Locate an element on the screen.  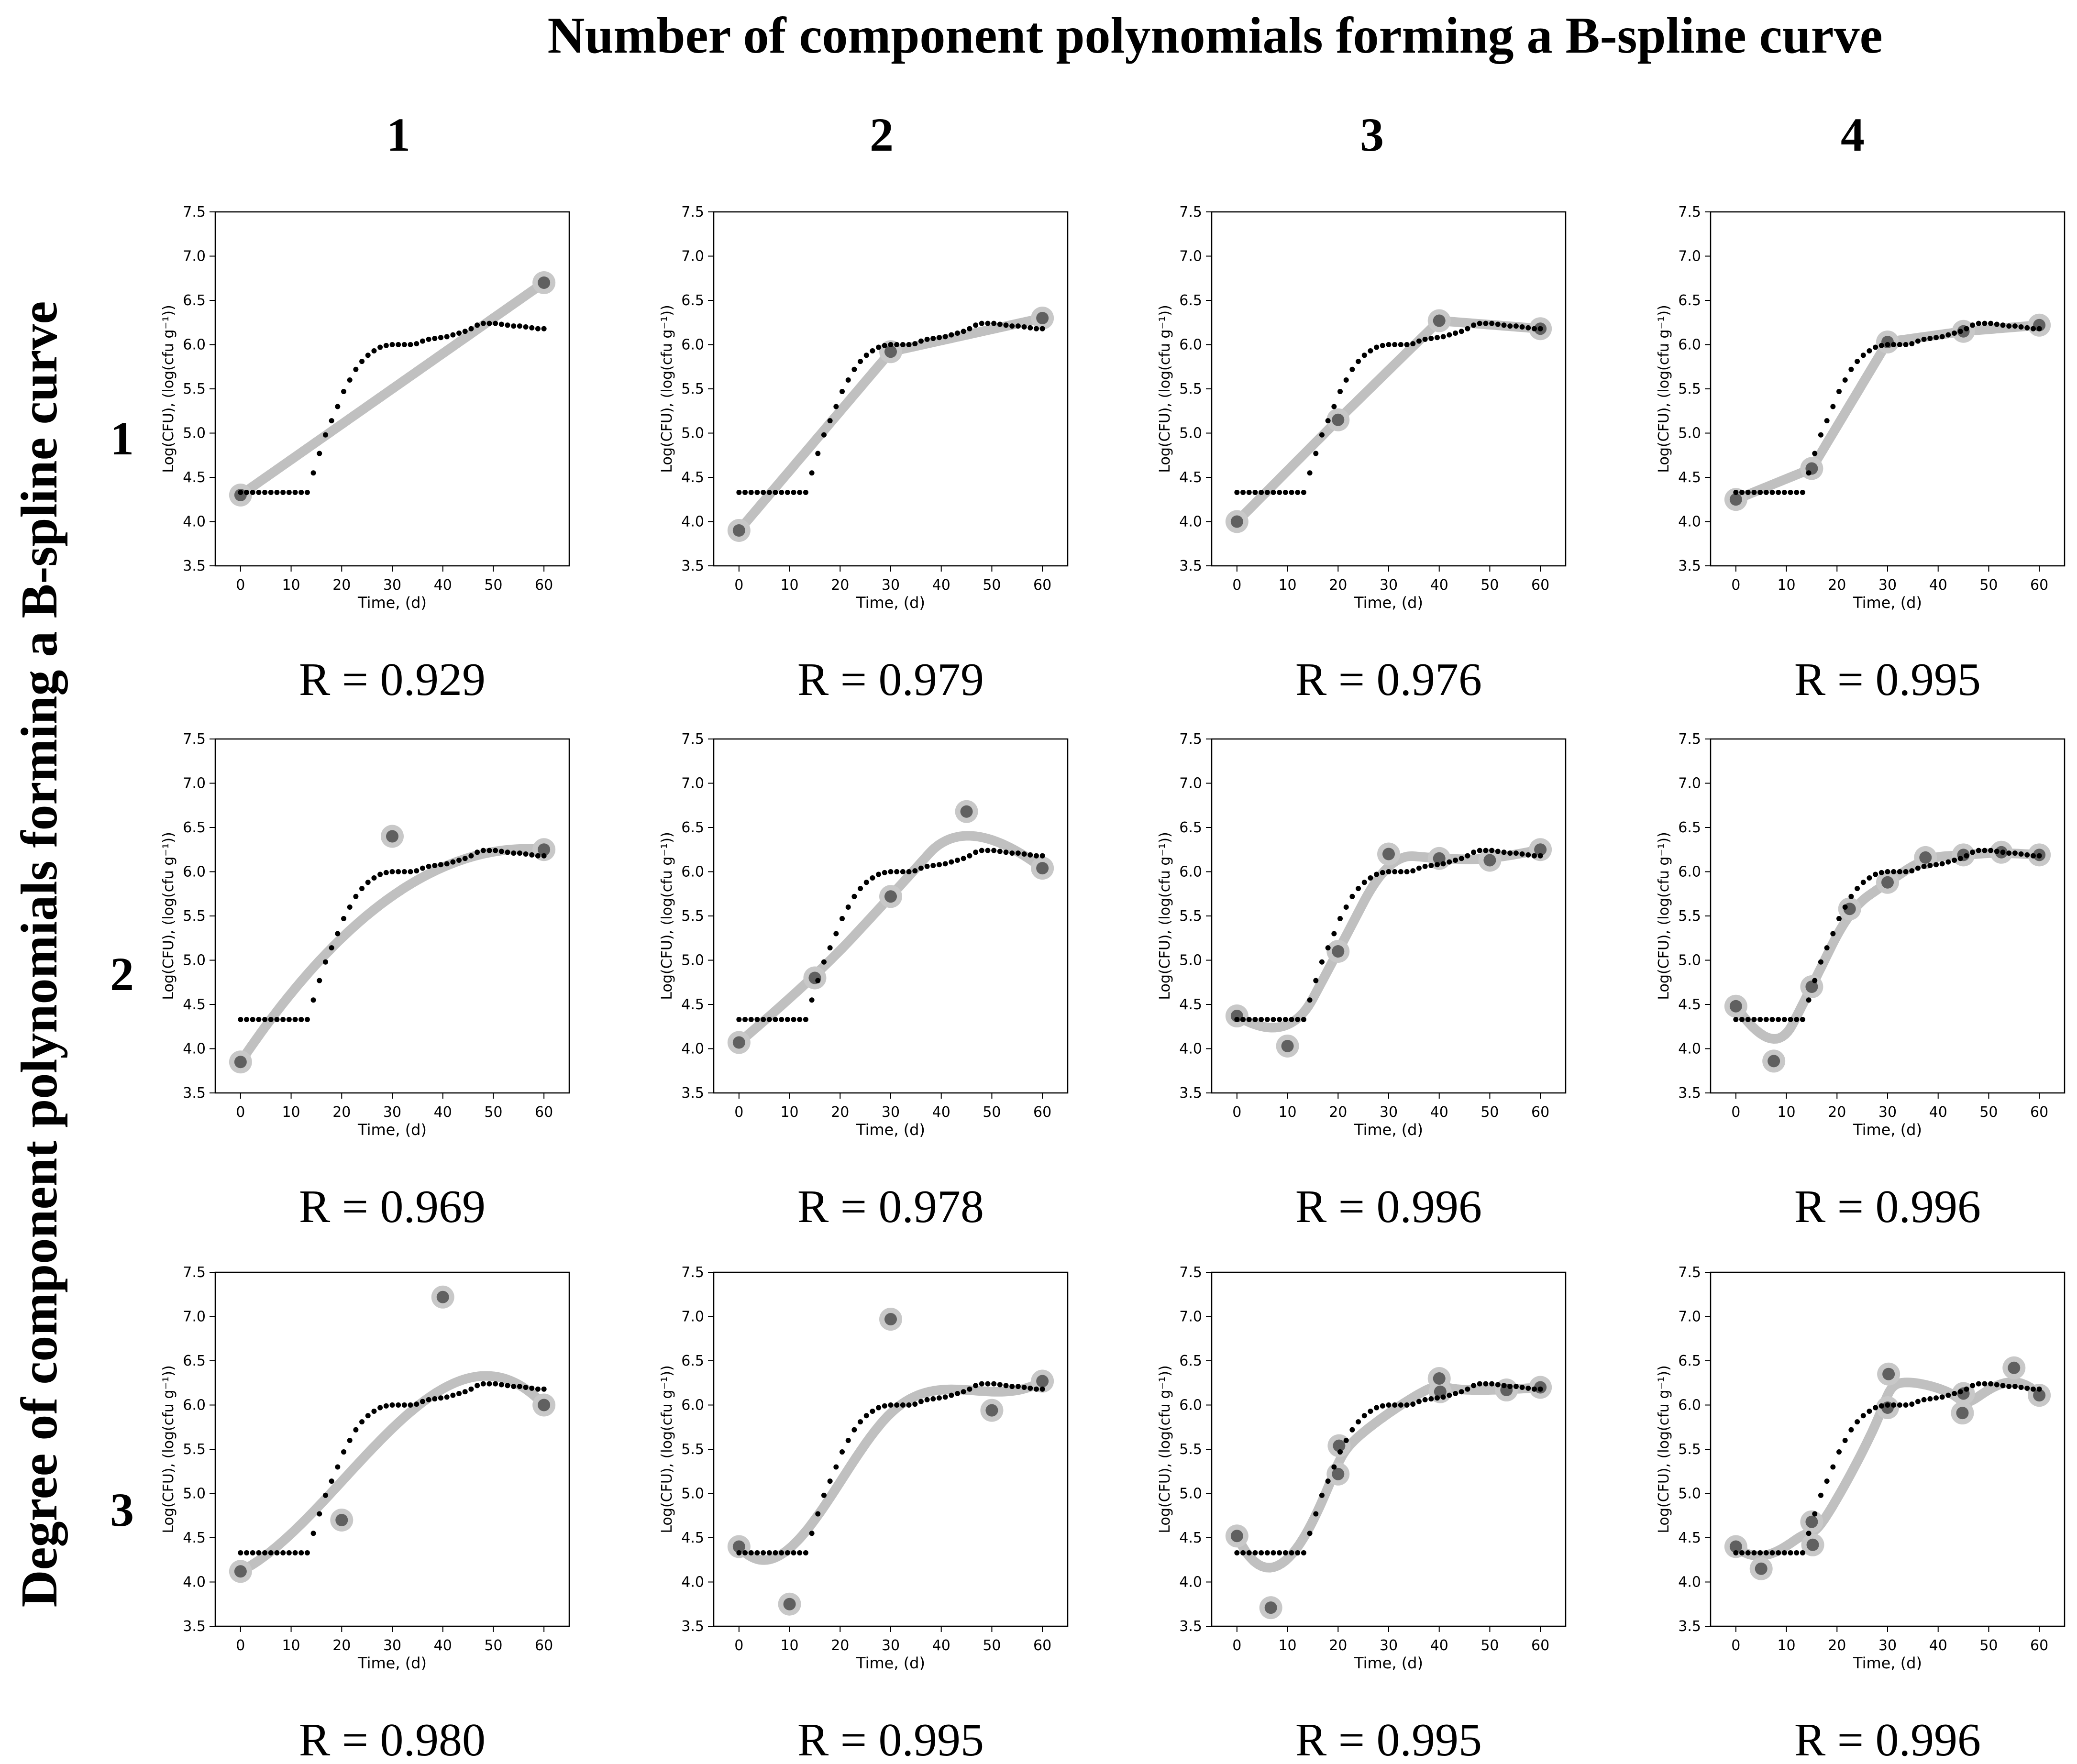
x-tick-label: 40 is located at coordinates (941, 1112).